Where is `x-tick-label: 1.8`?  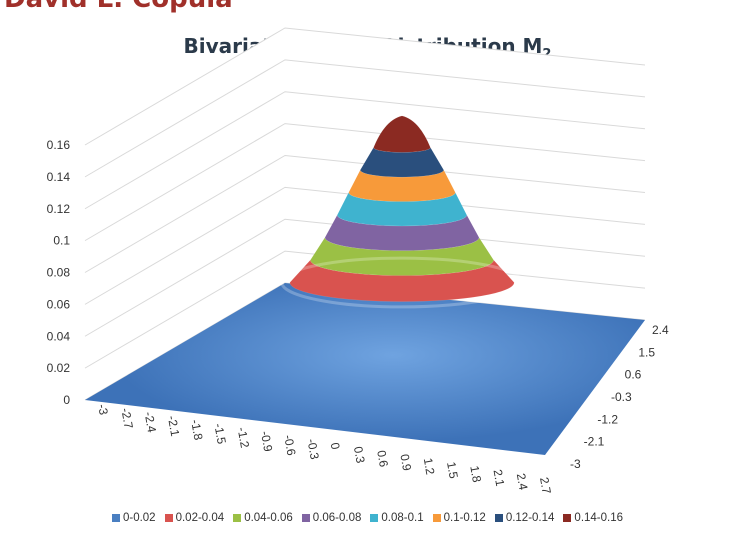
x-tick-label: 1.8 is located at coordinates (475, 474).